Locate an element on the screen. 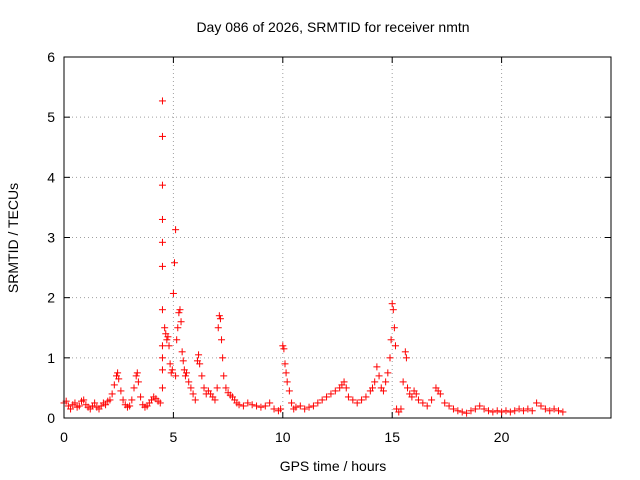 The width and height of the screenshot is (640, 480). x-tick-label: 20 is located at coordinates (502, 437).